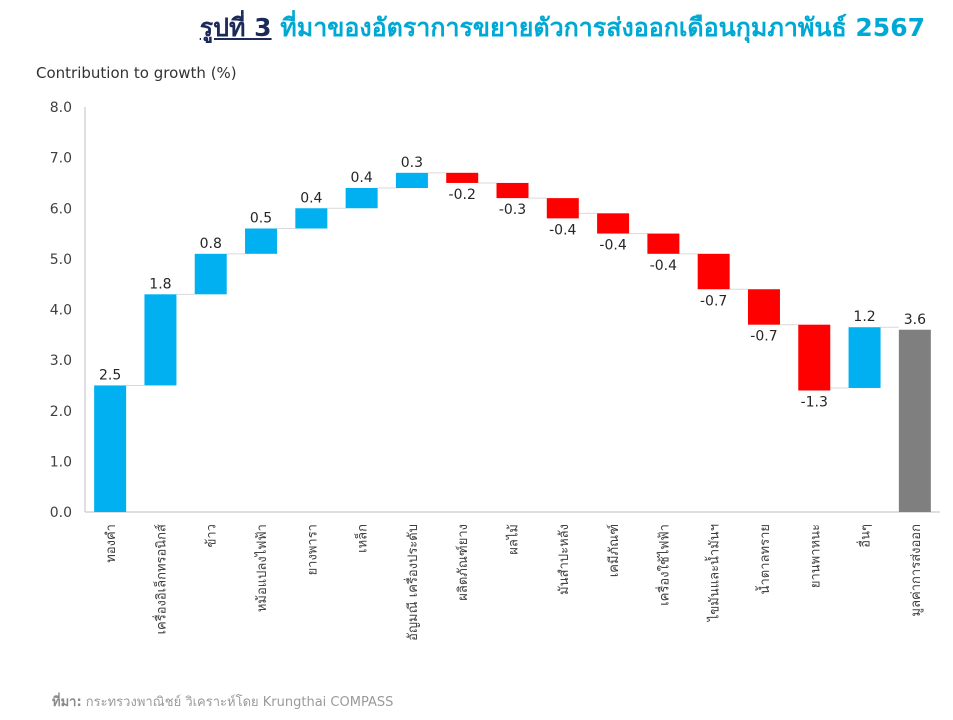 The height and width of the screenshot is (720, 953). What do you see at coordinates (916, 570) in the screenshot?
I see `x-tick-label: มูลค่าการส่งออก` at bounding box center [916, 570].